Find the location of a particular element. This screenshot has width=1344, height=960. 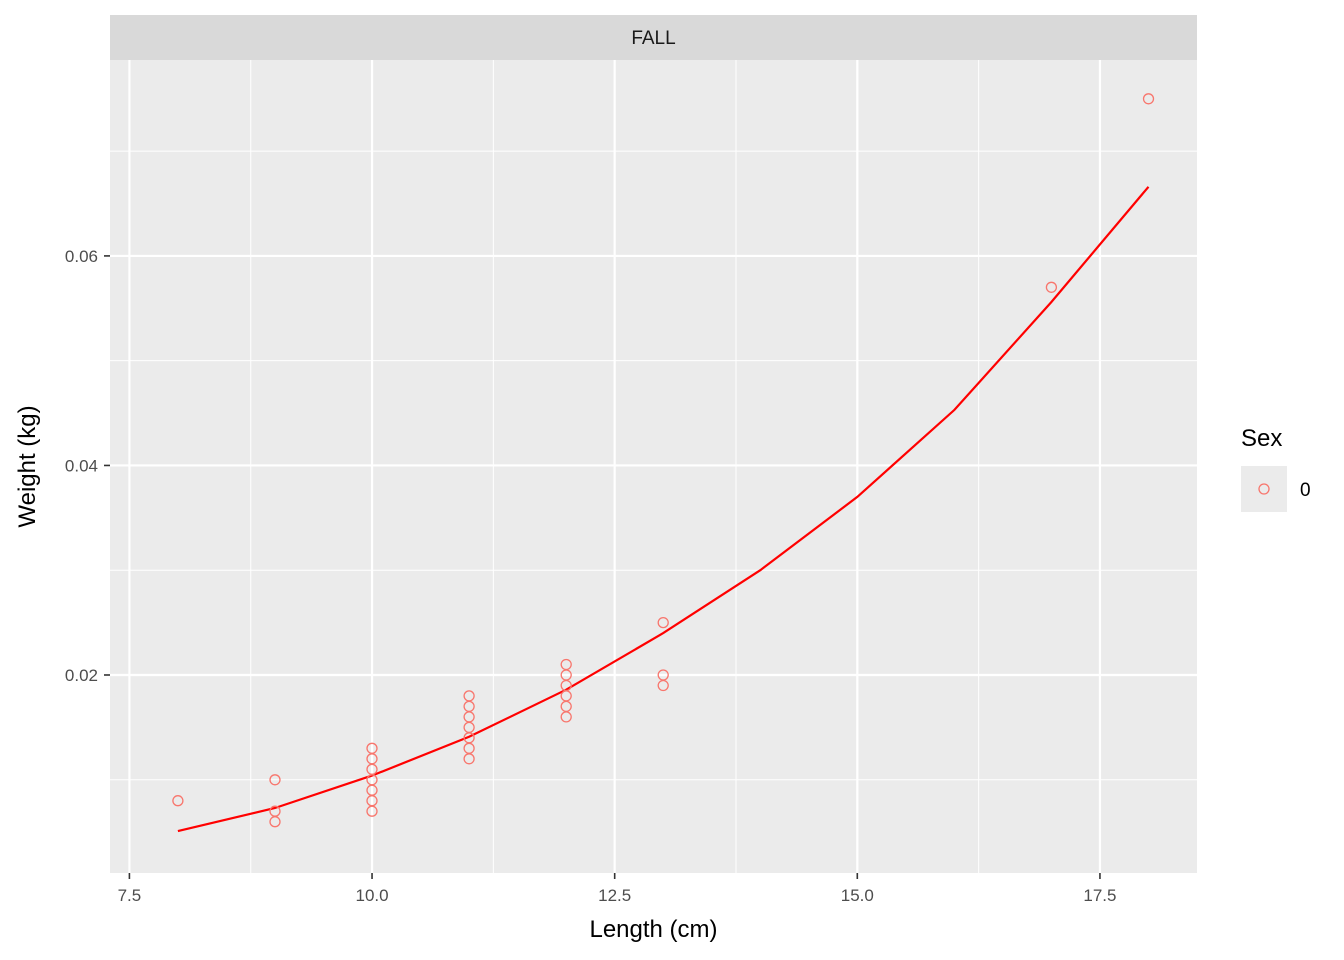

y-tick-label: 0.02 is located at coordinates (81, 675).